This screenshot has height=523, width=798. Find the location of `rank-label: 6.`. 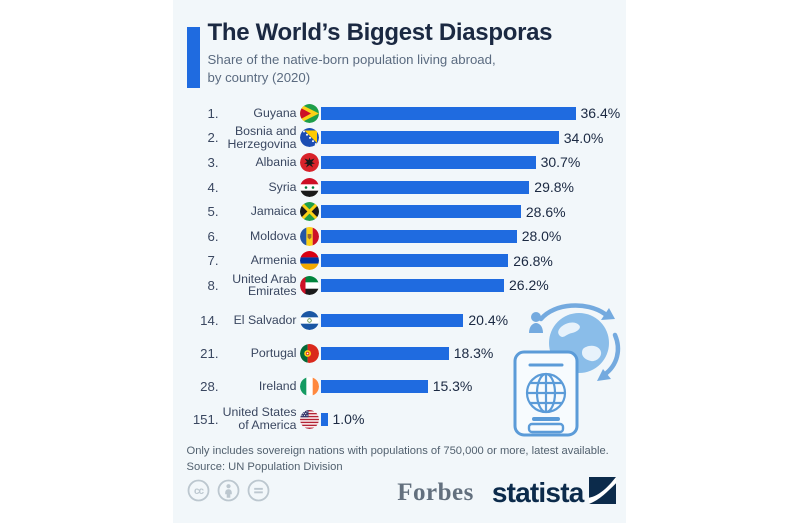

rank-label: 6. is located at coordinates (213, 236).